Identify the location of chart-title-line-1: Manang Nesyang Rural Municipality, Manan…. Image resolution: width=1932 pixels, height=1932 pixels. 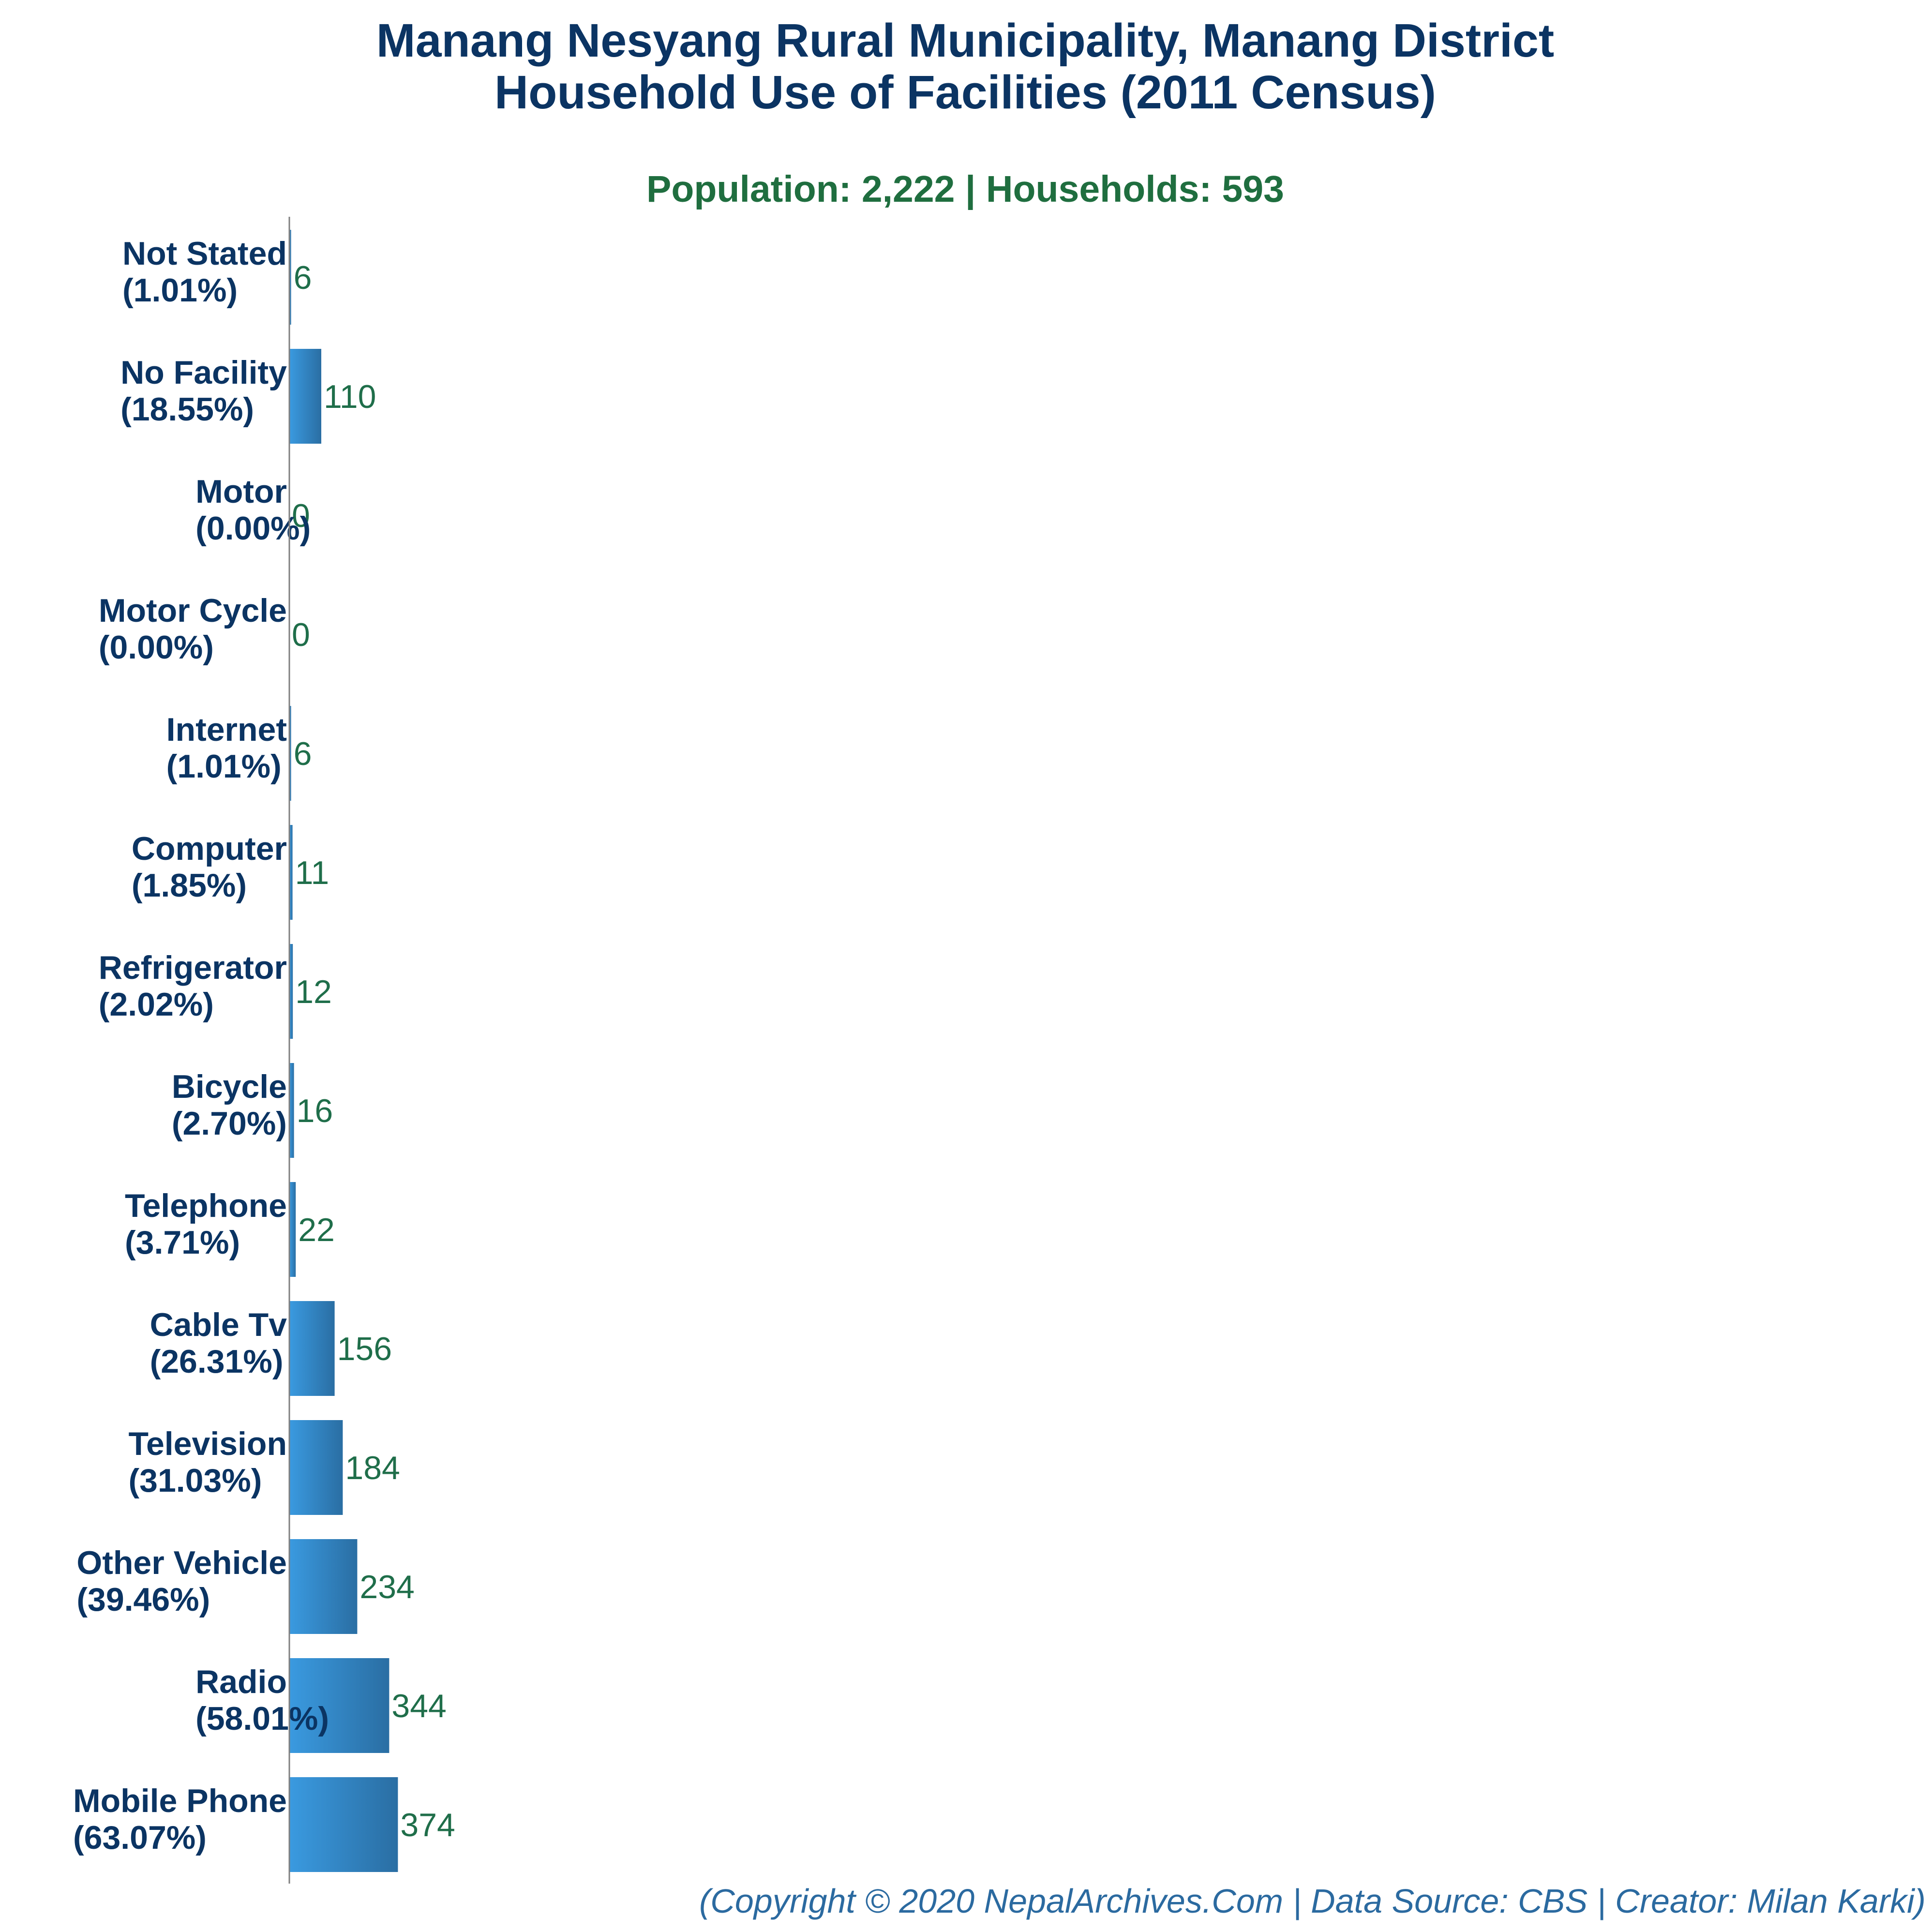
(965, 40).